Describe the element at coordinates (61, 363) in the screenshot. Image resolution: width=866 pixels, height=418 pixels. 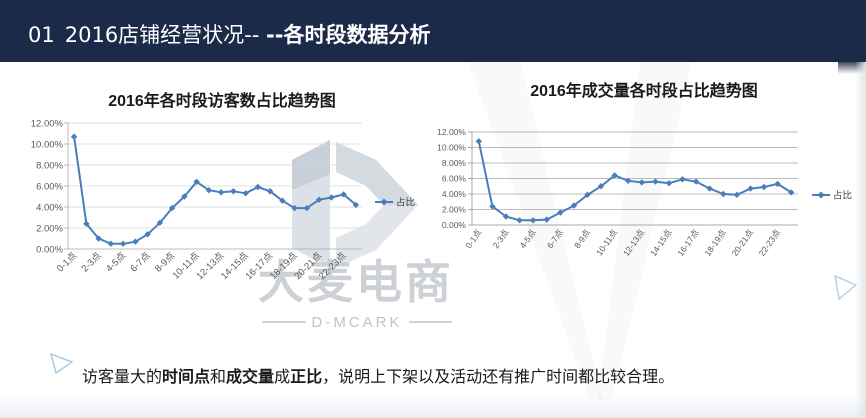
I see `triangle-outline` at that location.